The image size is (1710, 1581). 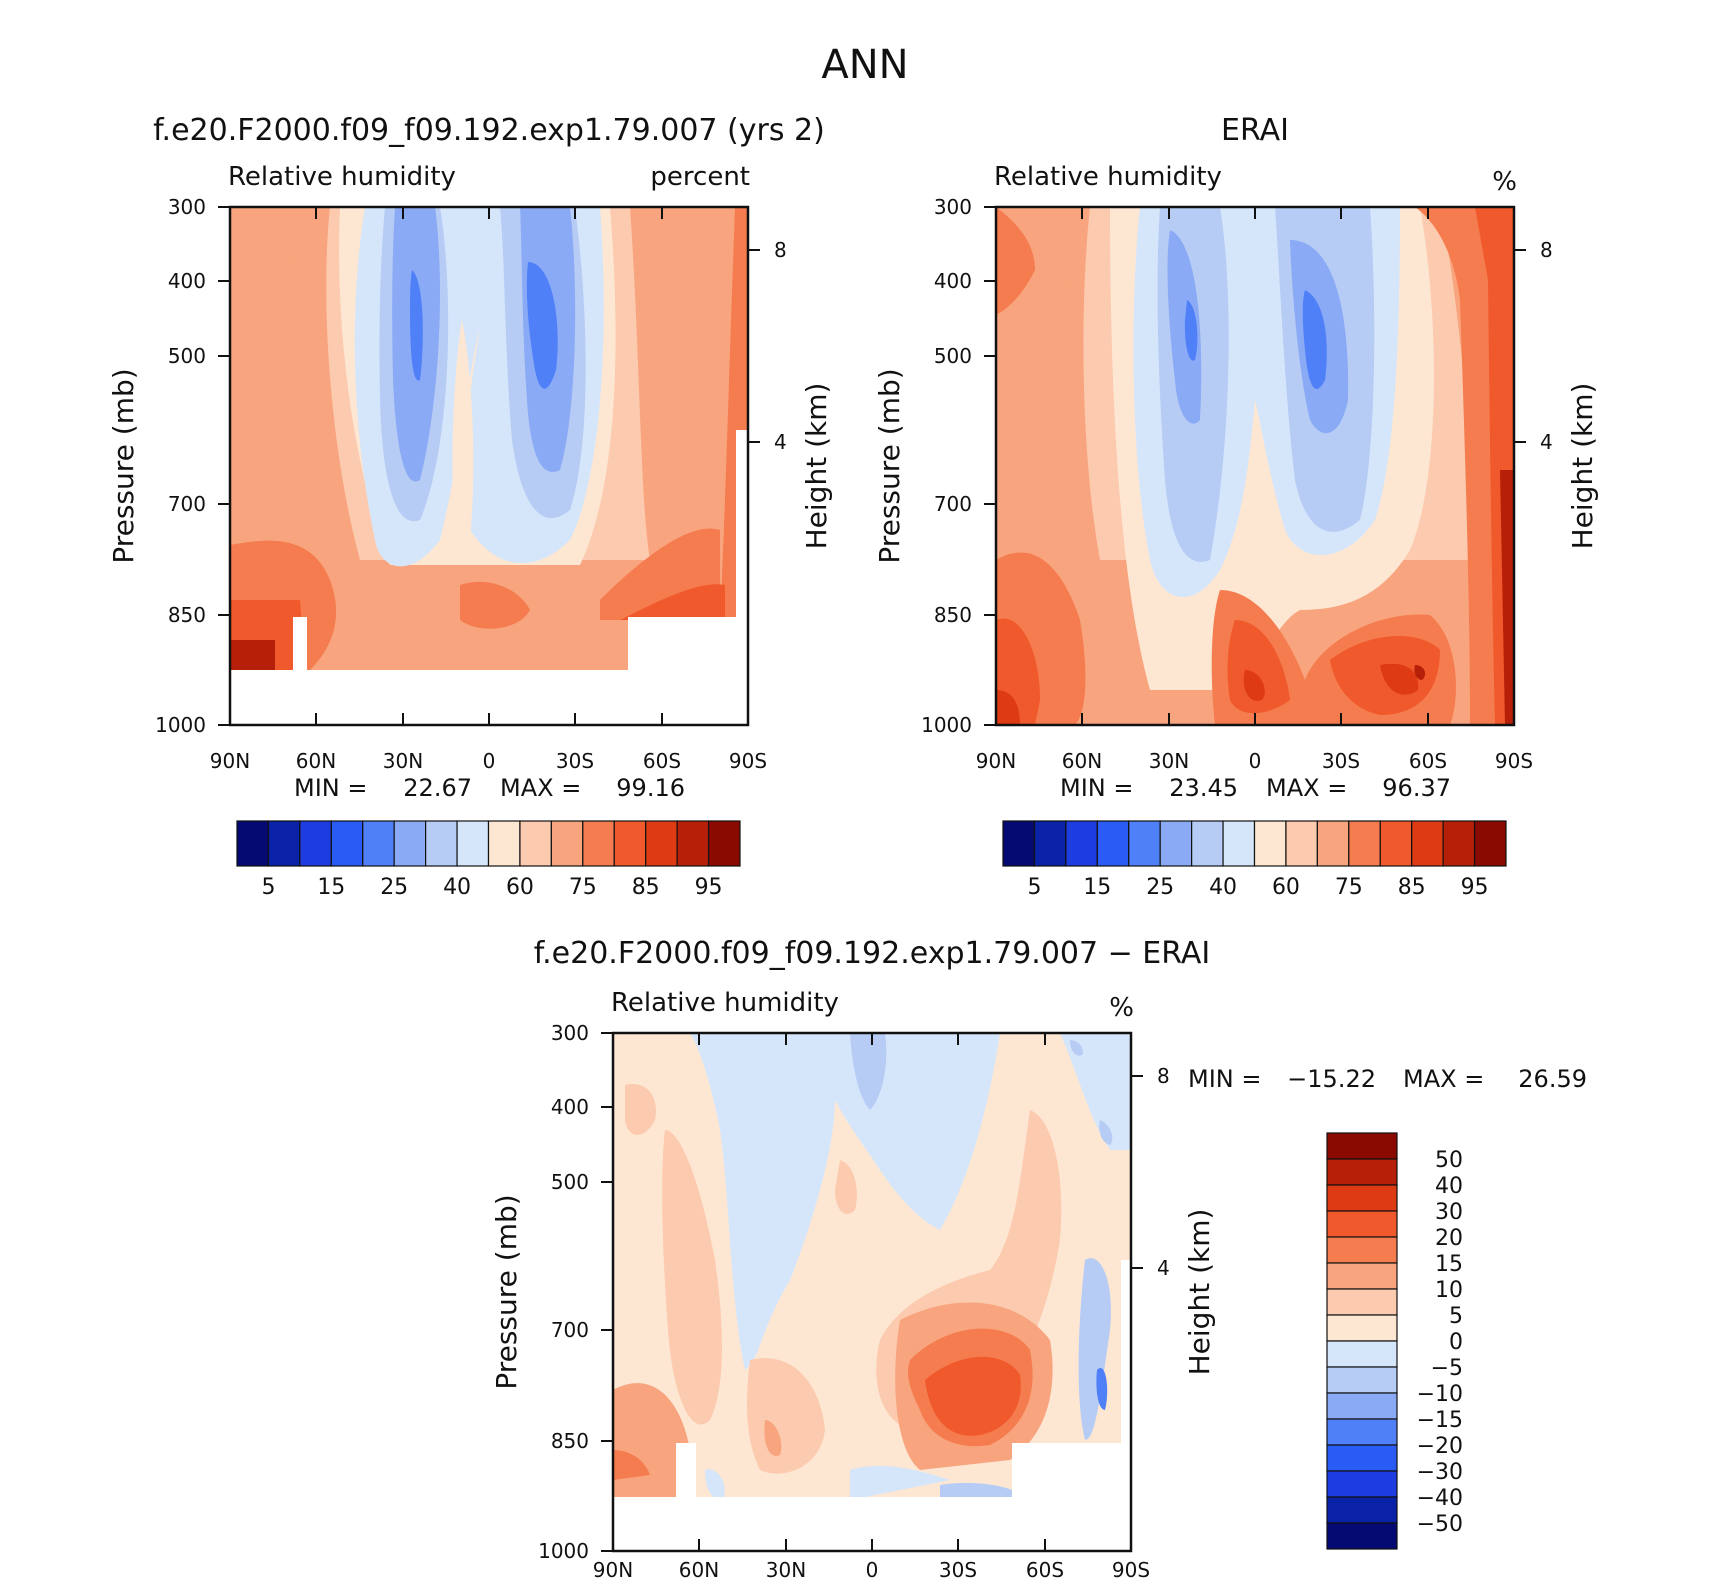 What do you see at coordinates (1449, 1238) in the screenshot?
I see `colorbar-label: 20` at bounding box center [1449, 1238].